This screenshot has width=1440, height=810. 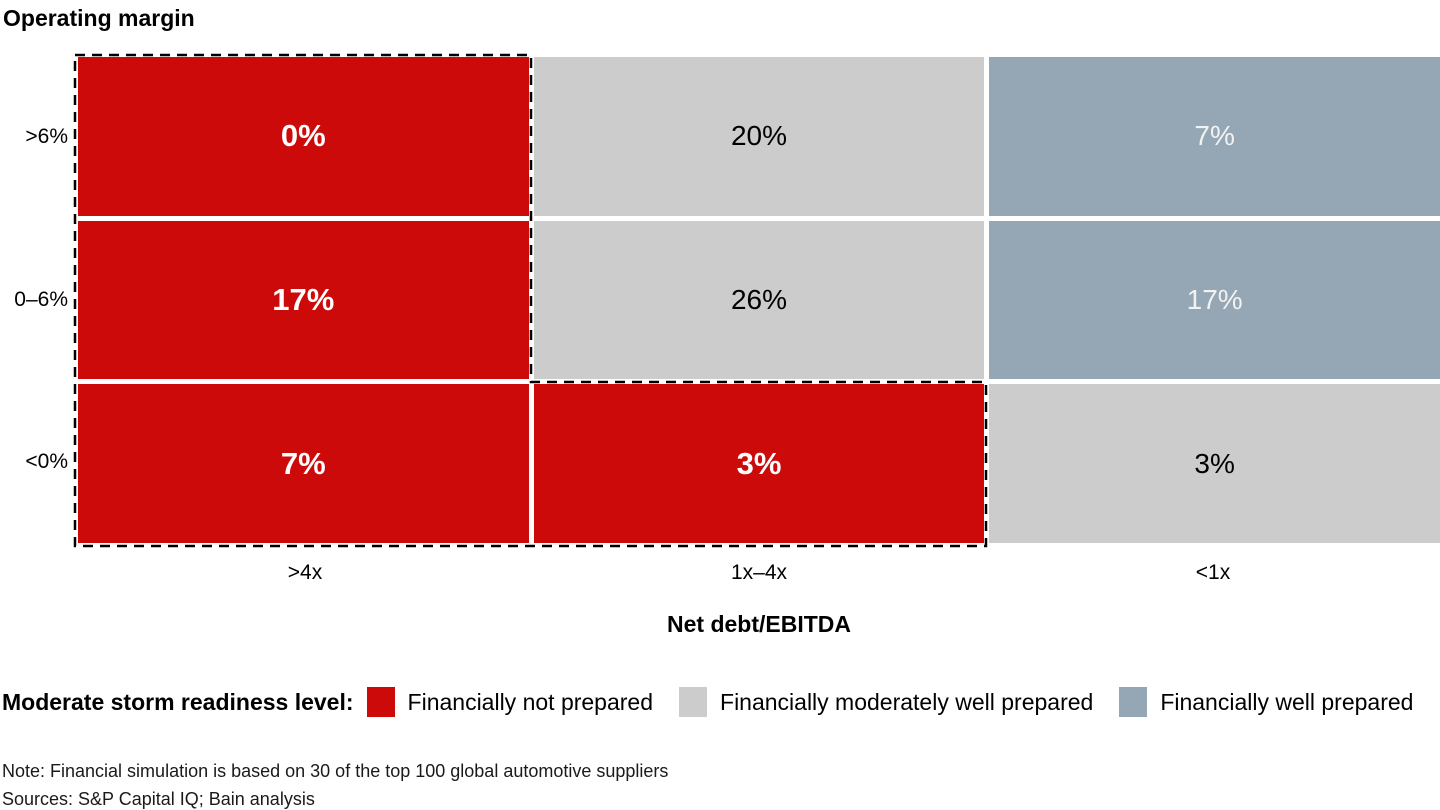 What do you see at coordinates (178, 701) in the screenshot?
I see `legend-title: Moderate storm readiness level:` at bounding box center [178, 701].